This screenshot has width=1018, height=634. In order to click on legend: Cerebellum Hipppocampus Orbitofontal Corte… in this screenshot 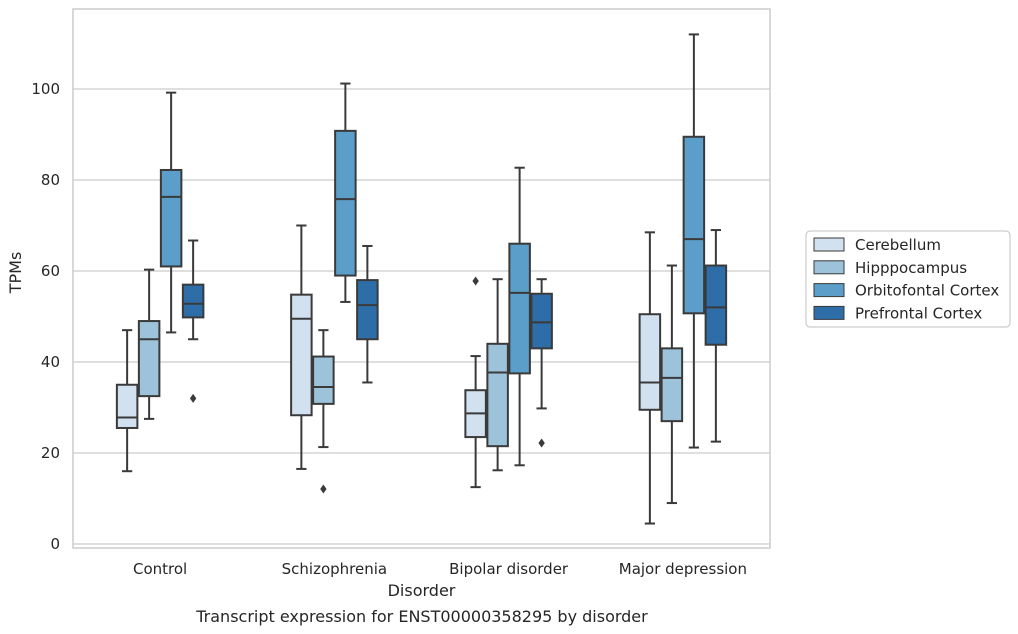, I will do `click(908, 279)`.